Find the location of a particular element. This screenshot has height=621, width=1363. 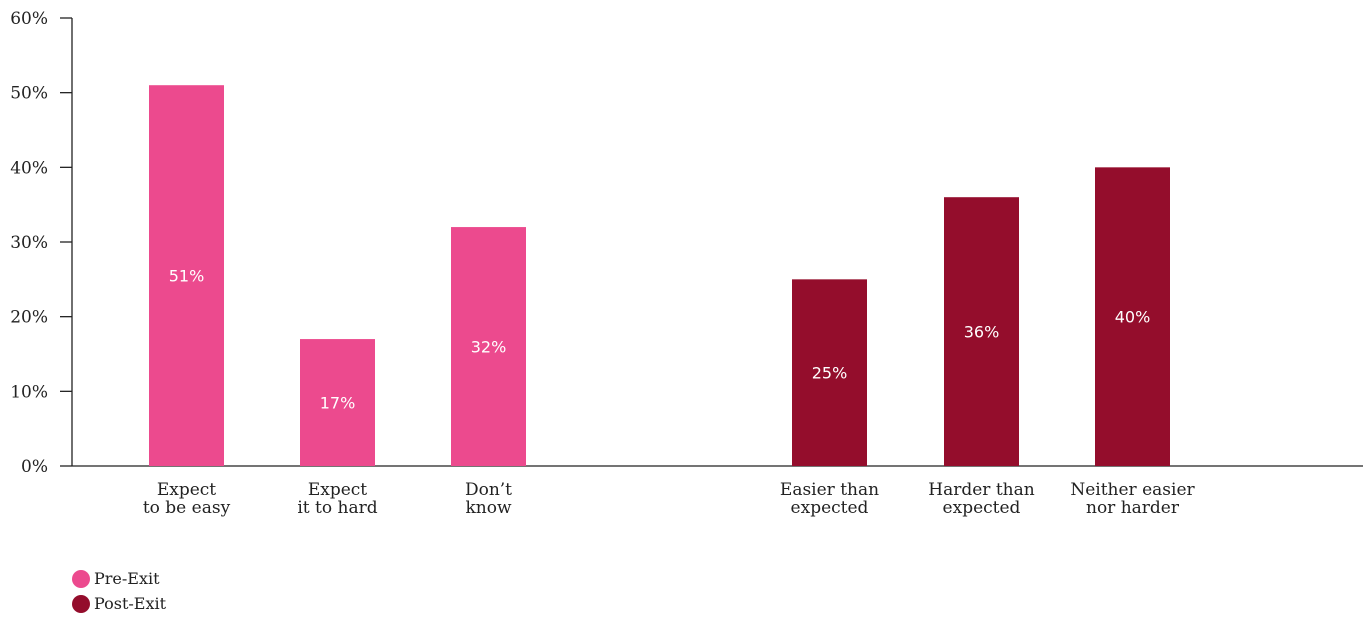

category-label: Expect to be easy is located at coordinates (187, 499).